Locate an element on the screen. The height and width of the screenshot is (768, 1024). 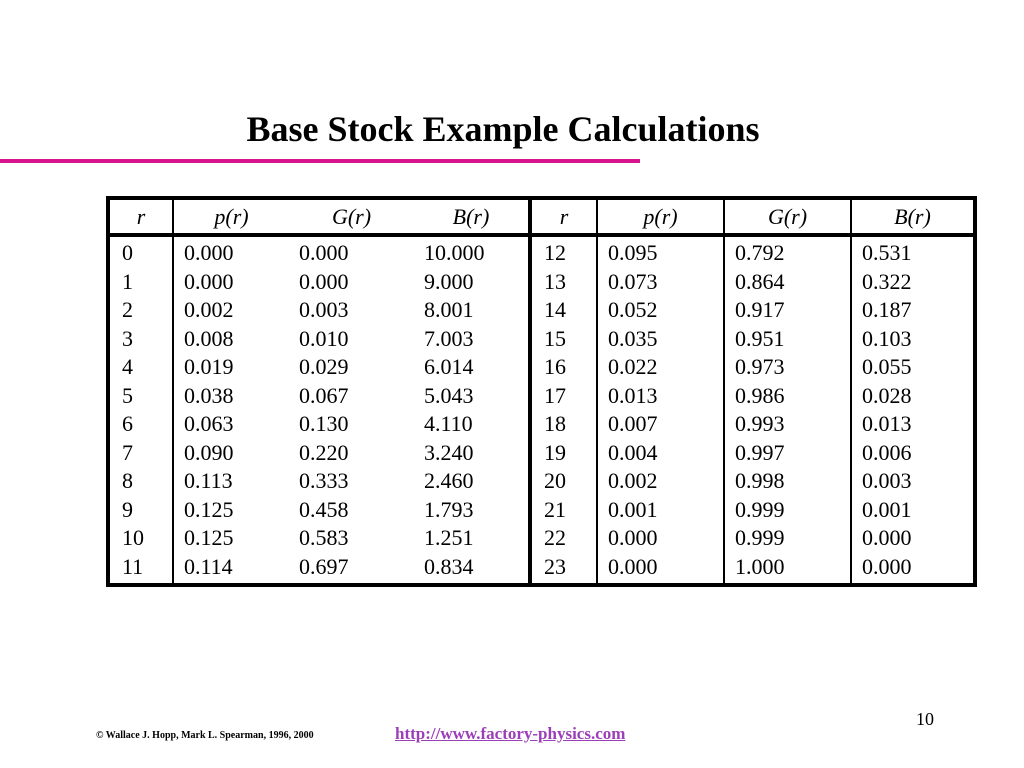
cell-g: 0.998 is located at coordinates (788, 481).